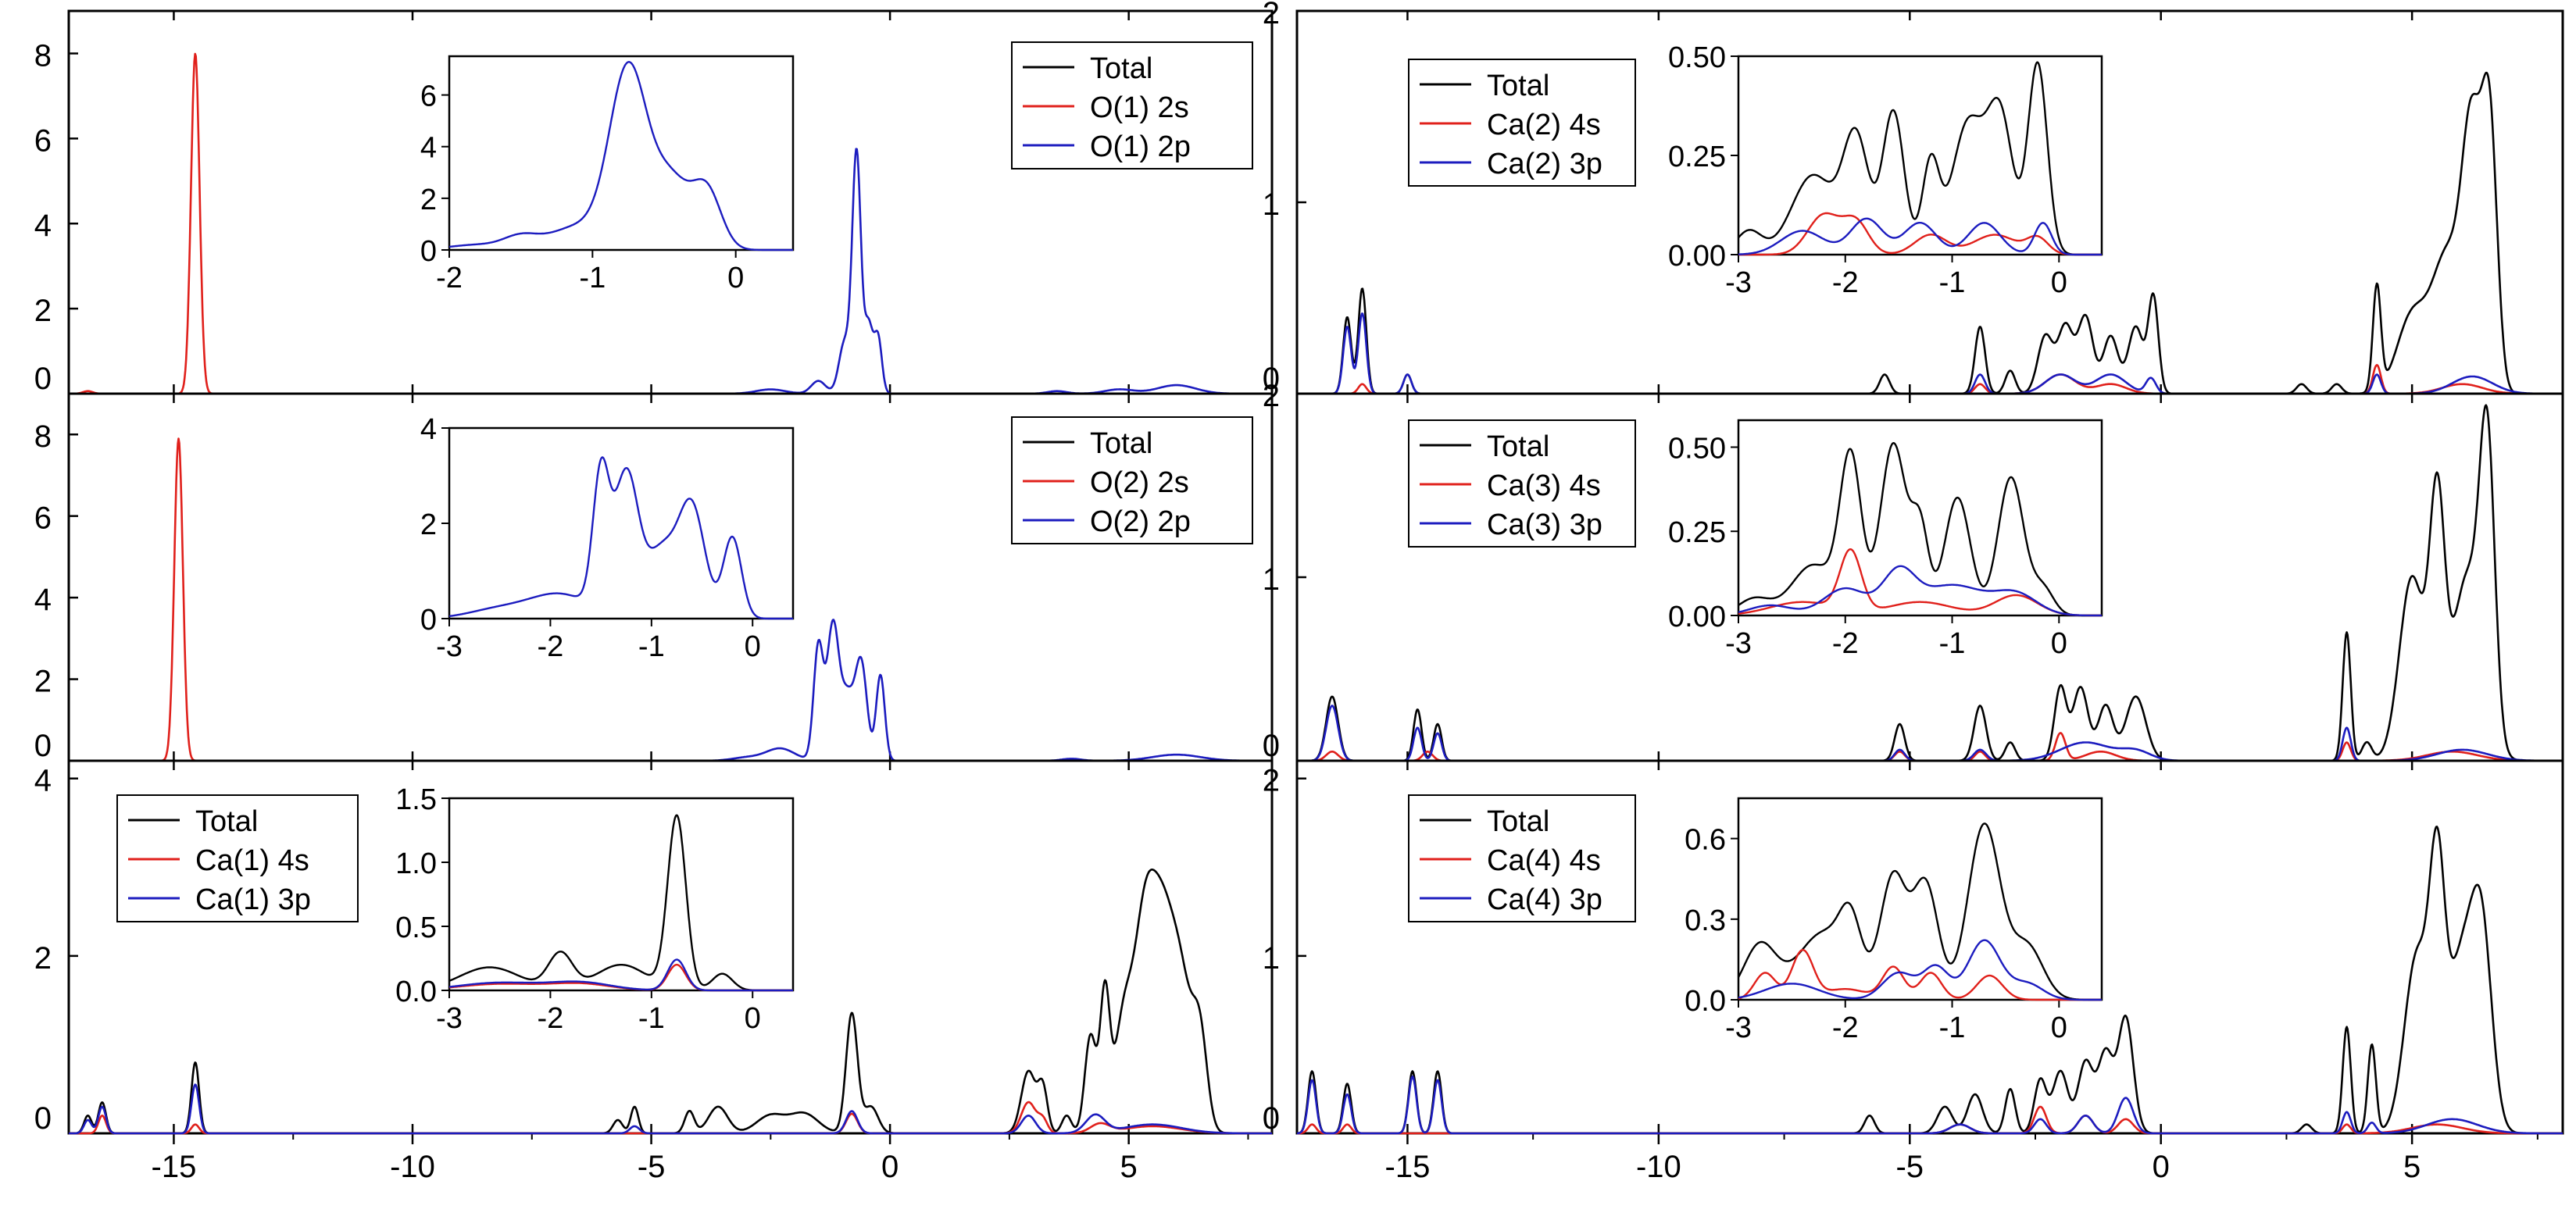 This screenshot has height=1213, width=2576. Describe the element at coordinates (1544, 125) in the screenshot. I see `legend-label: Ca(2) 4s` at that location.